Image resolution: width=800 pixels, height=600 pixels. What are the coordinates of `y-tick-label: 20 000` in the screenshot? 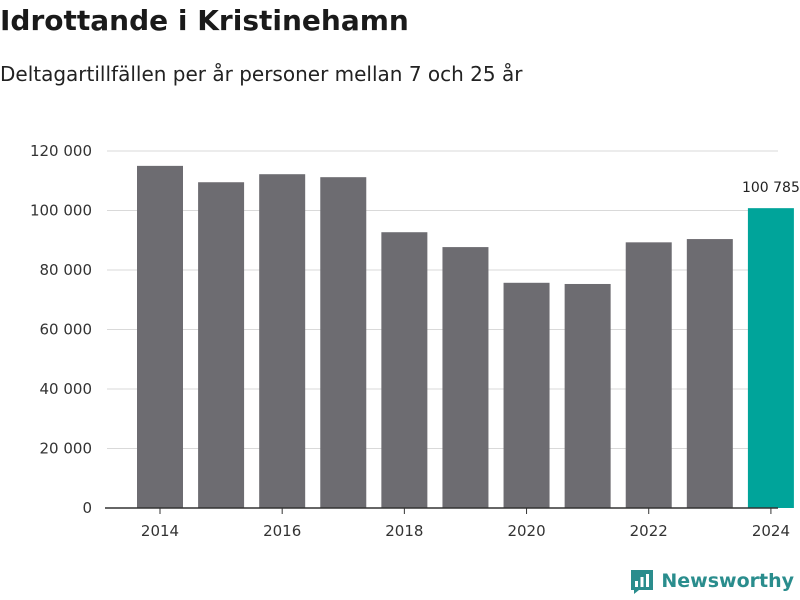 It's located at (66, 449).